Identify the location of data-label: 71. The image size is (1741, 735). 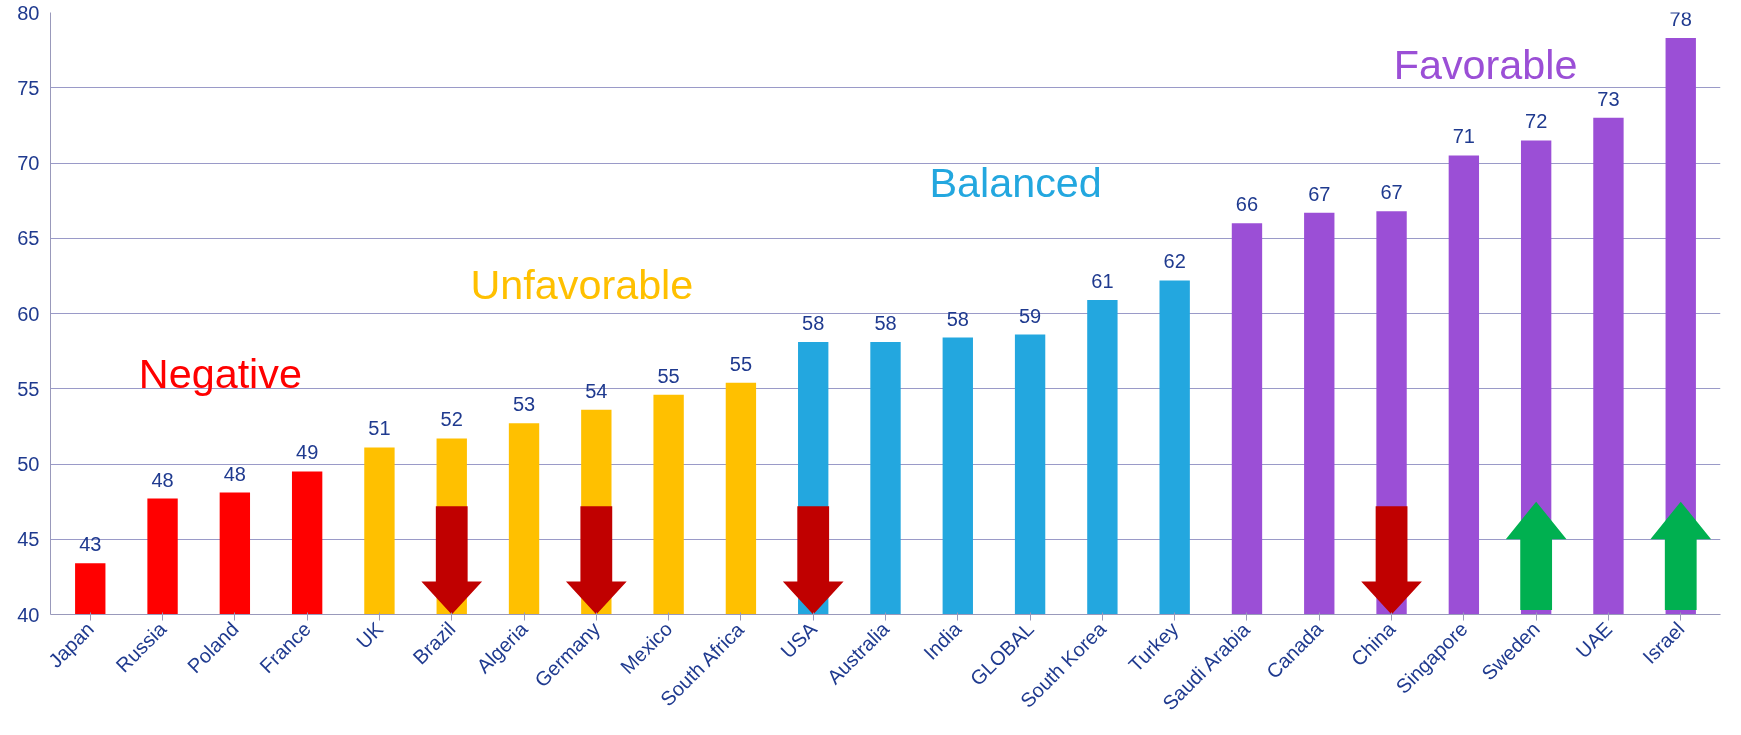
(1463, 136).